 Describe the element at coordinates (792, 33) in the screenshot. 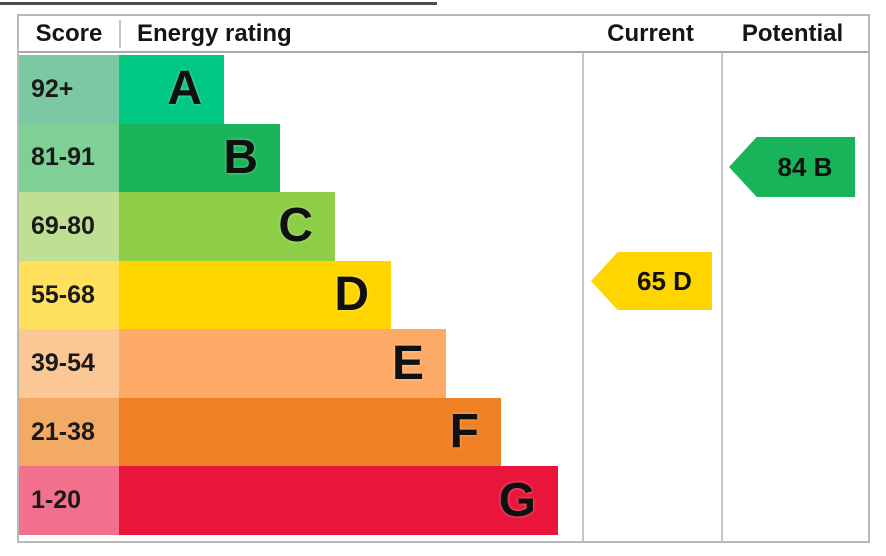

I see `header-potential: Potential` at that location.